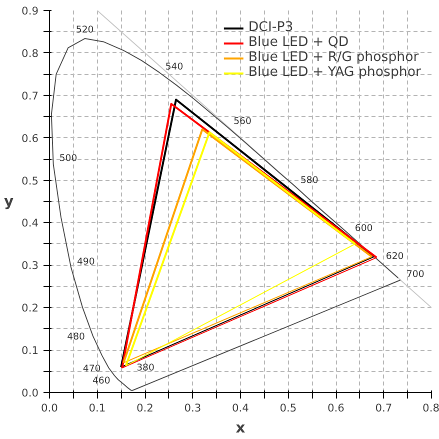 The image size is (439, 439). Describe the element at coordinates (174, 66) in the screenshot. I see `annotation: 540` at that location.